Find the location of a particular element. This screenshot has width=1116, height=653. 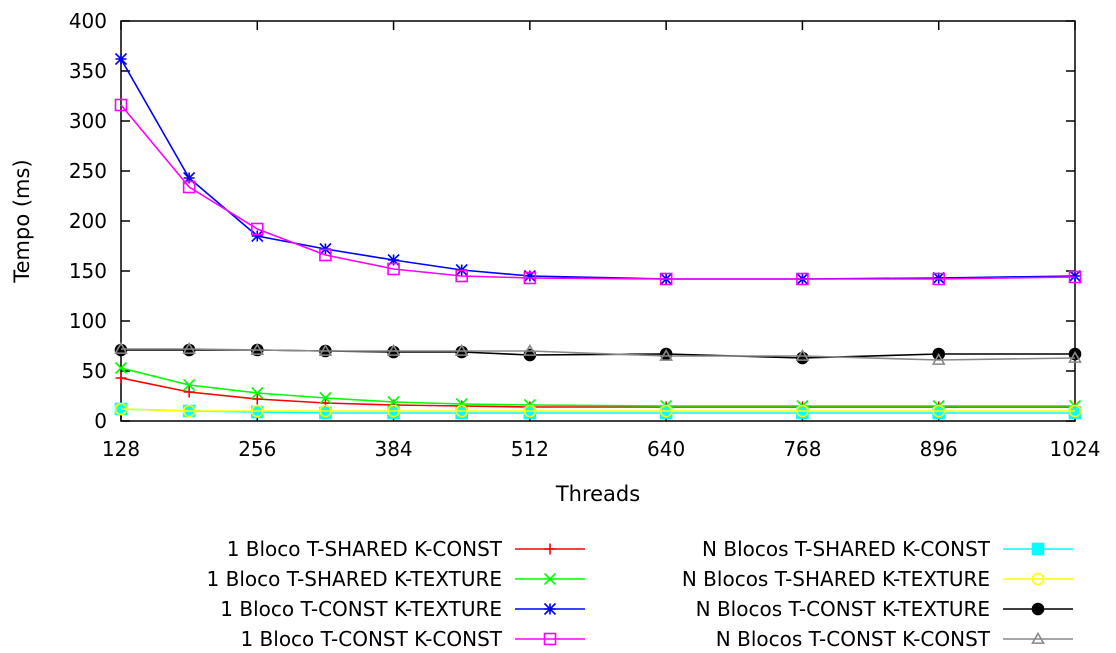

legend-label: N Blocos T-CONST K-CONST is located at coordinates (853, 638).